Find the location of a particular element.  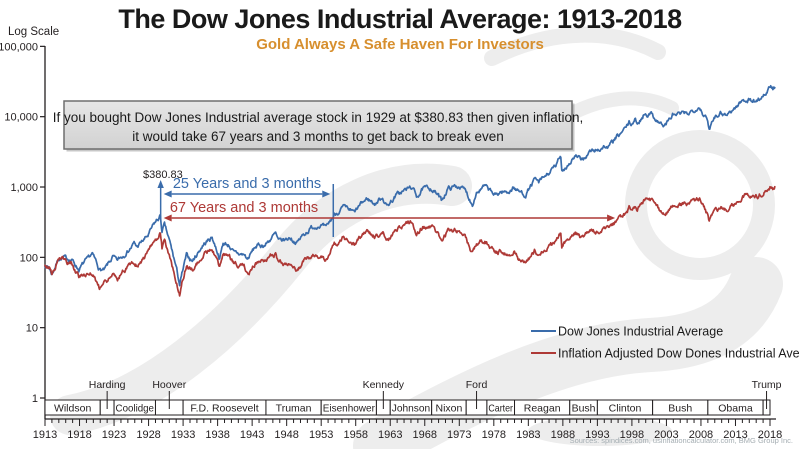

x-tick-label: 1938 is located at coordinates (217, 435).